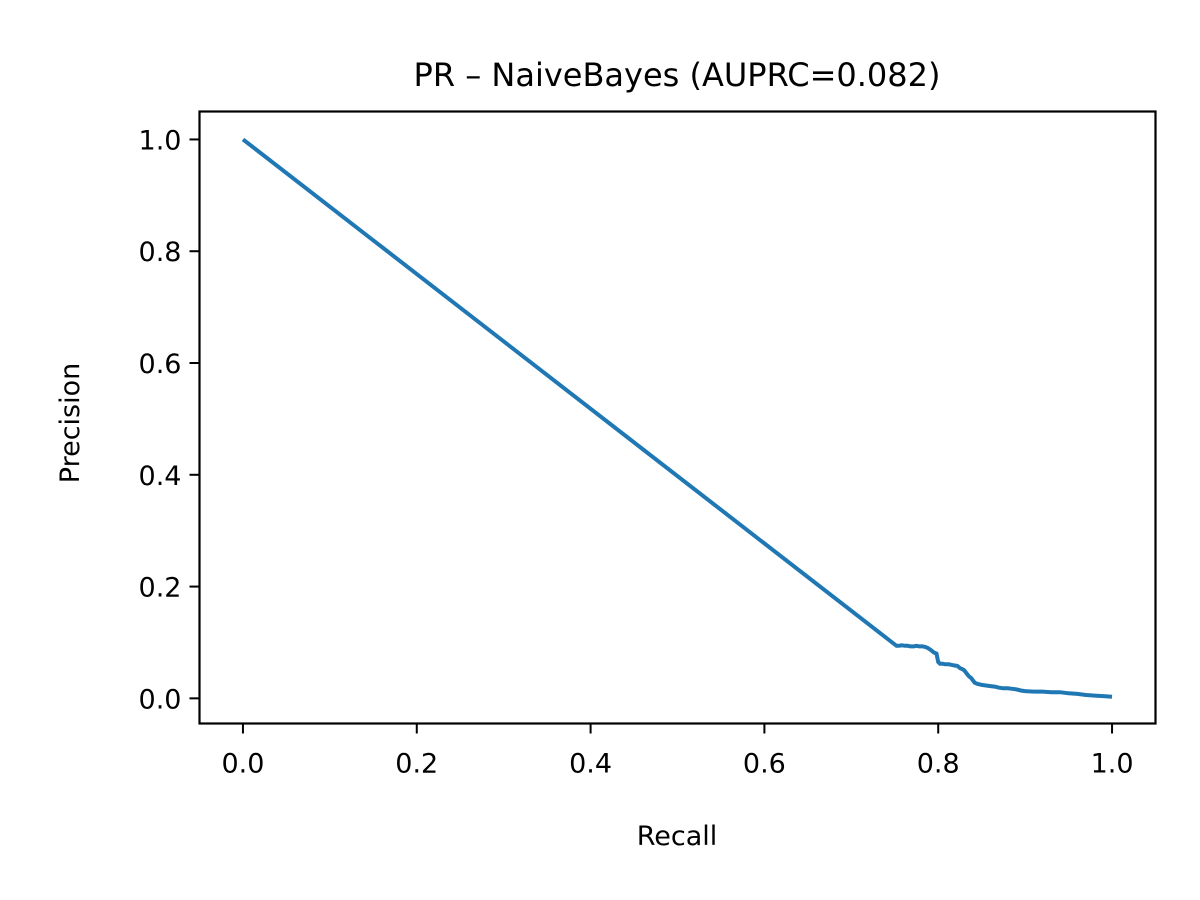  Describe the element at coordinates (242, 764) in the screenshot. I see `x-tick-label: 0.0` at that location.